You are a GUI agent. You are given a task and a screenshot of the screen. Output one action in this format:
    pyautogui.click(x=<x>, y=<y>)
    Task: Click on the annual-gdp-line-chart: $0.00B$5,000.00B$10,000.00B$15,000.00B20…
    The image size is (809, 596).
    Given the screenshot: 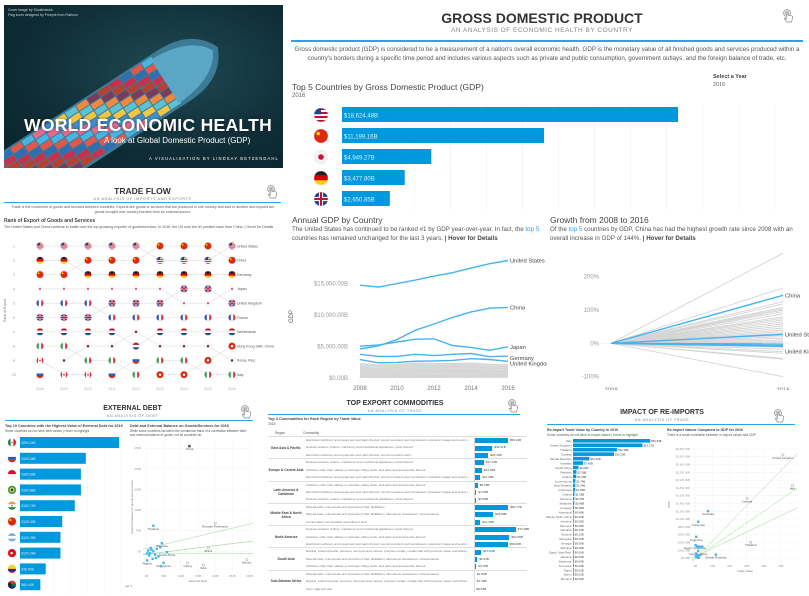 What is the action you would take?
    pyautogui.click(x=416, y=317)
    